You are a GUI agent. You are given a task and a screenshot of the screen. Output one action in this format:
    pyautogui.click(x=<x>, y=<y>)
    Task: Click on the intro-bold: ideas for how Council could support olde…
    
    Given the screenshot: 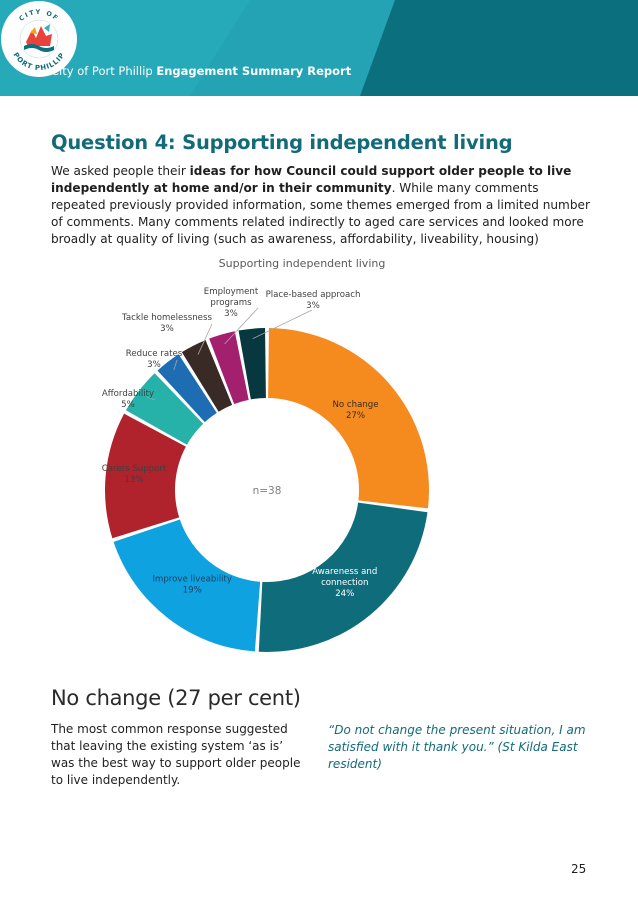 What is the action you would take?
    pyautogui.click(x=311, y=179)
    